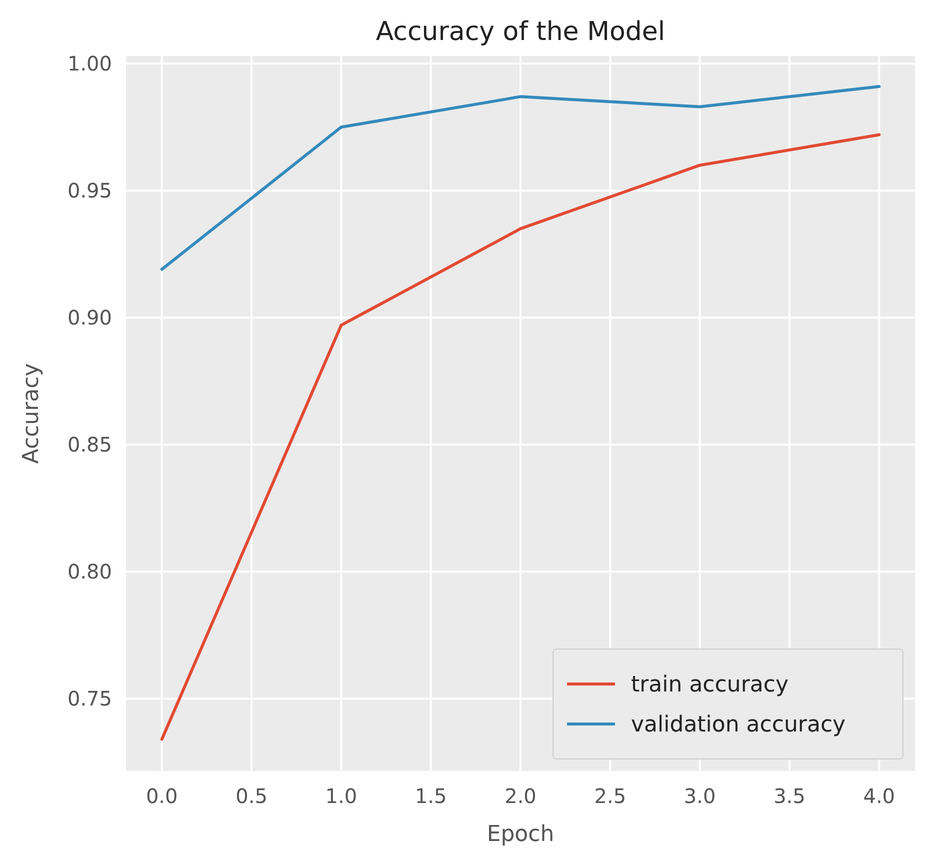 This screenshot has width=927, height=861. I want to click on y-tick-label: 0.80, so click(89, 572).